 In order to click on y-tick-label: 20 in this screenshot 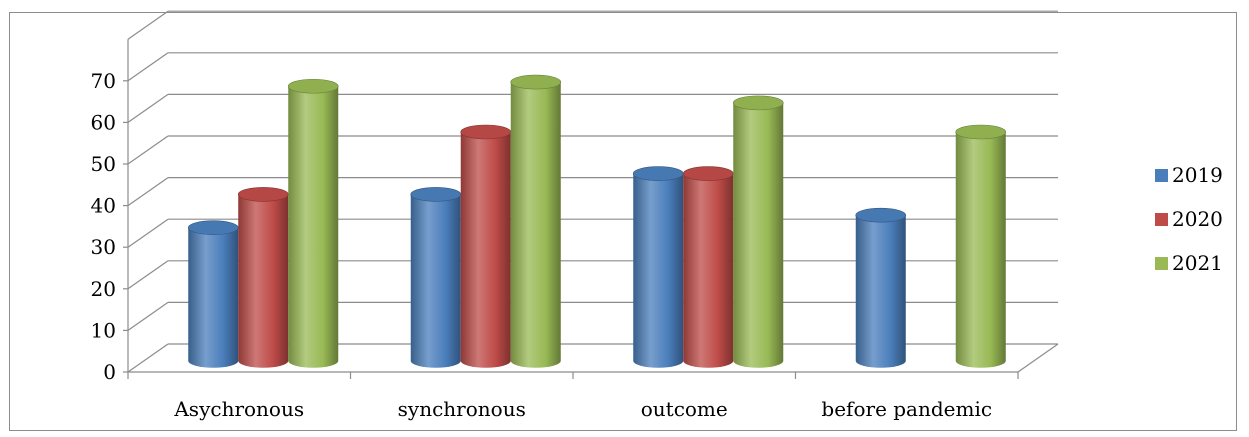, I will do `click(103, 289)`.